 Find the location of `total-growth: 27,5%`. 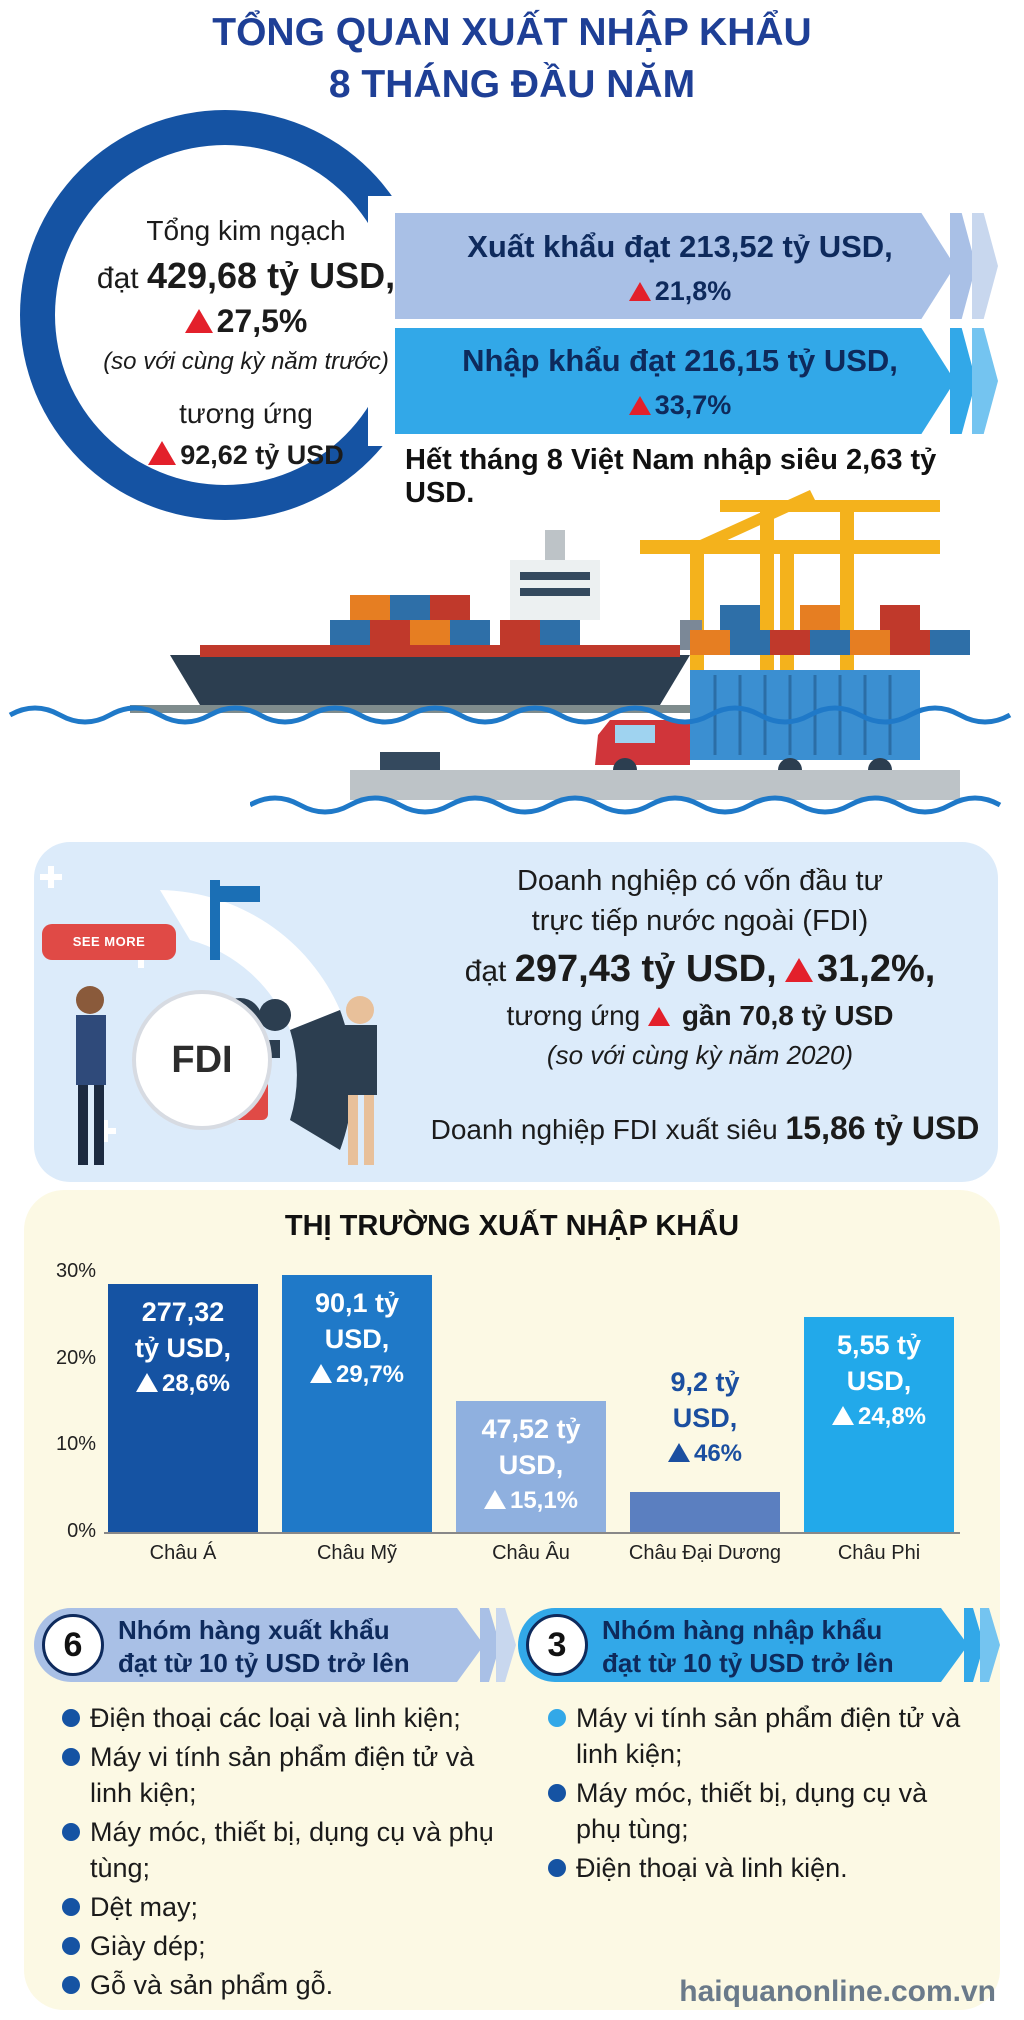

total-growth: 27,5% is located at coordinates (246, 321).